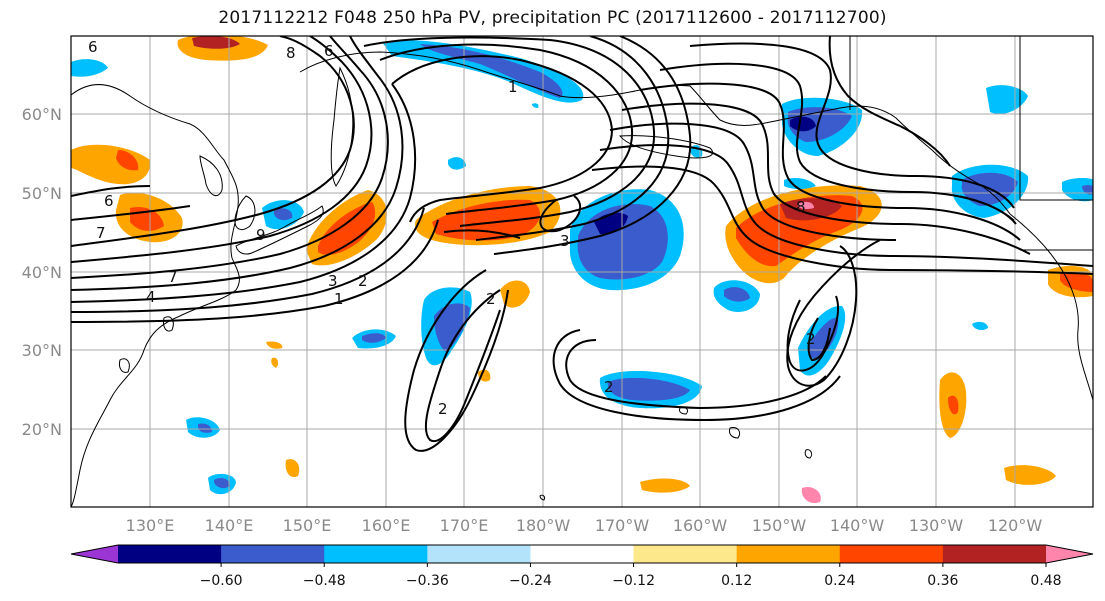  I want to click on lat-label: 40°N, so click(42, 272).